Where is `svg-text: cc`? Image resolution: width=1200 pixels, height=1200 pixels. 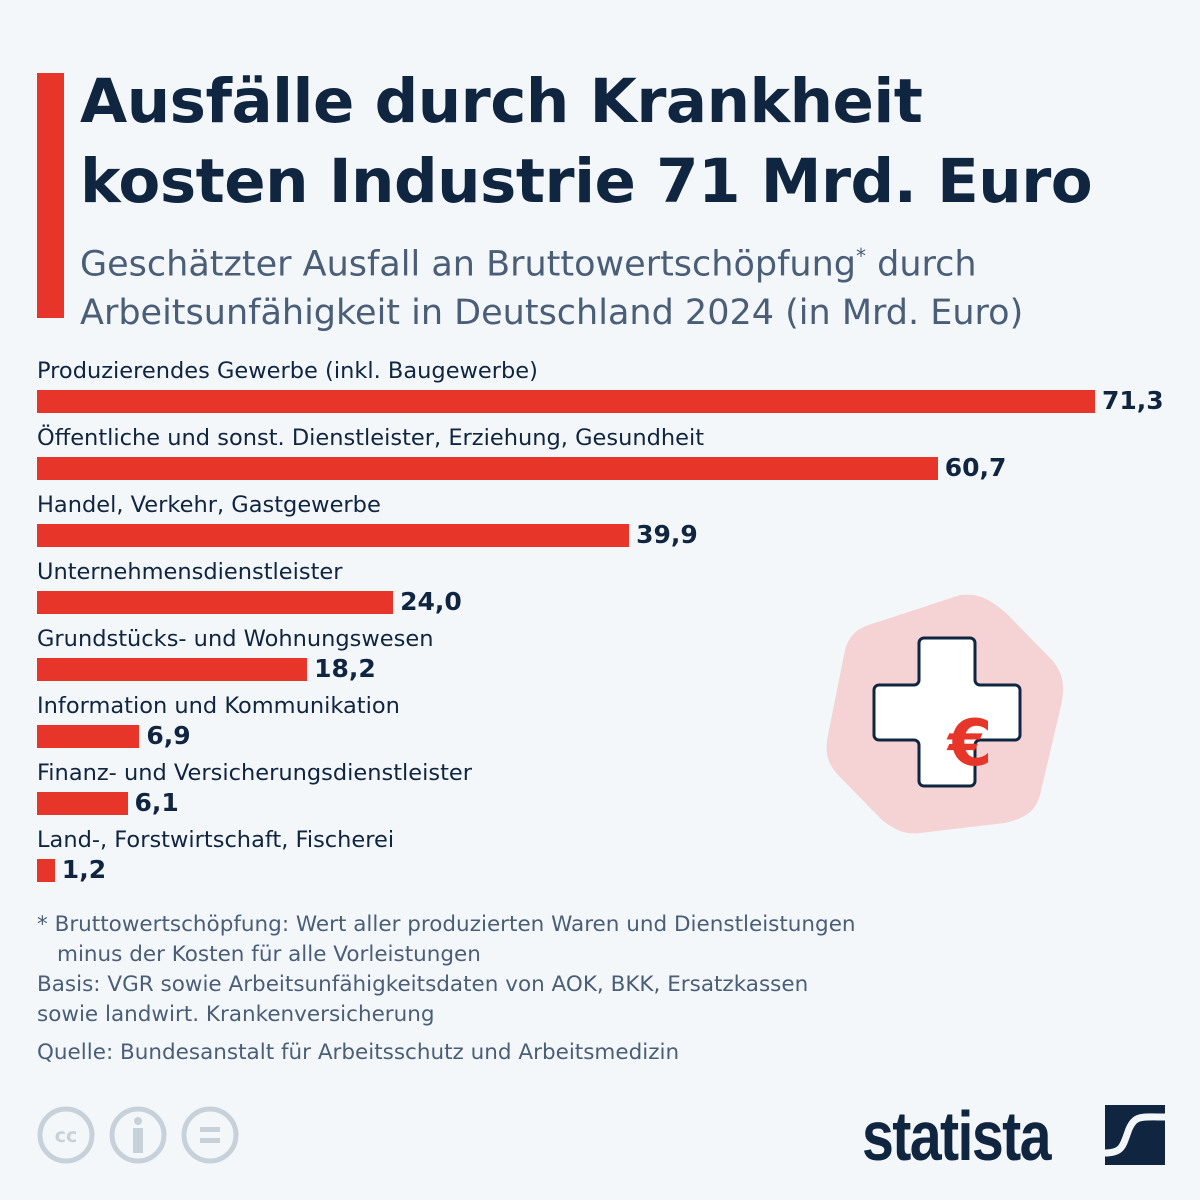 svg-text: cc is located at coordinates (66, 1136).